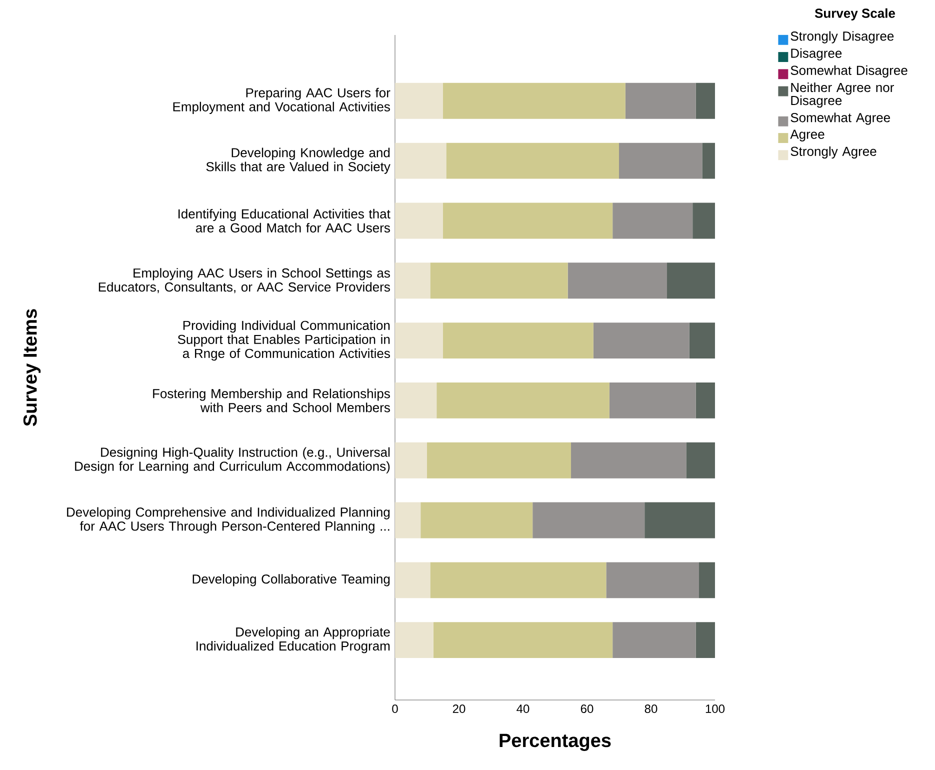 The height and width of the screenshot is (770, 935). What do you see at coordinates (293, 640) in the screenshot?
I see `y-tick-label: Developing an Appropriate Individualized Education Program` at bounding box center [293, 640].